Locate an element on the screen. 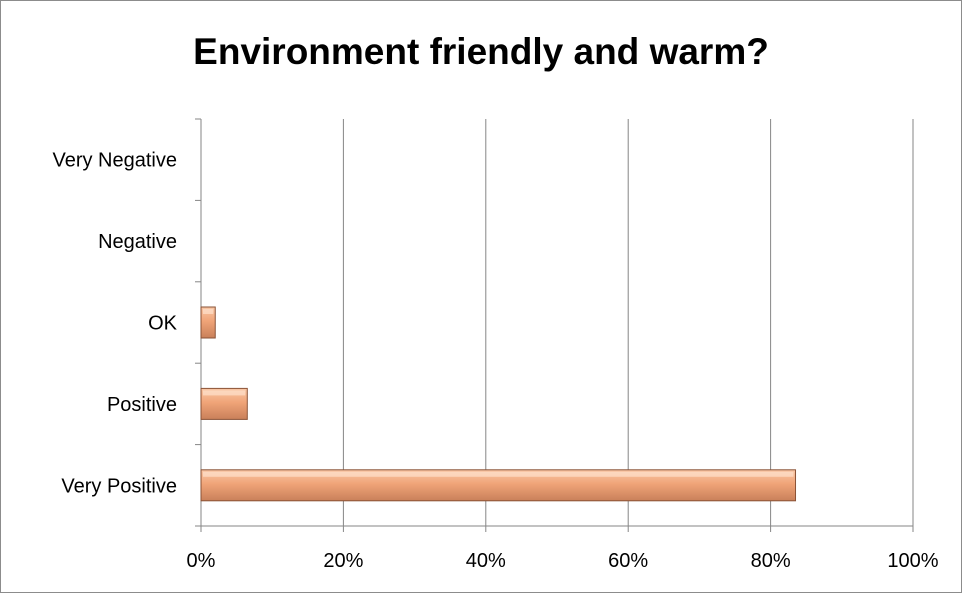 This screenshot has height=593, width=962. bar-positive is located at coordinates (224, 403).